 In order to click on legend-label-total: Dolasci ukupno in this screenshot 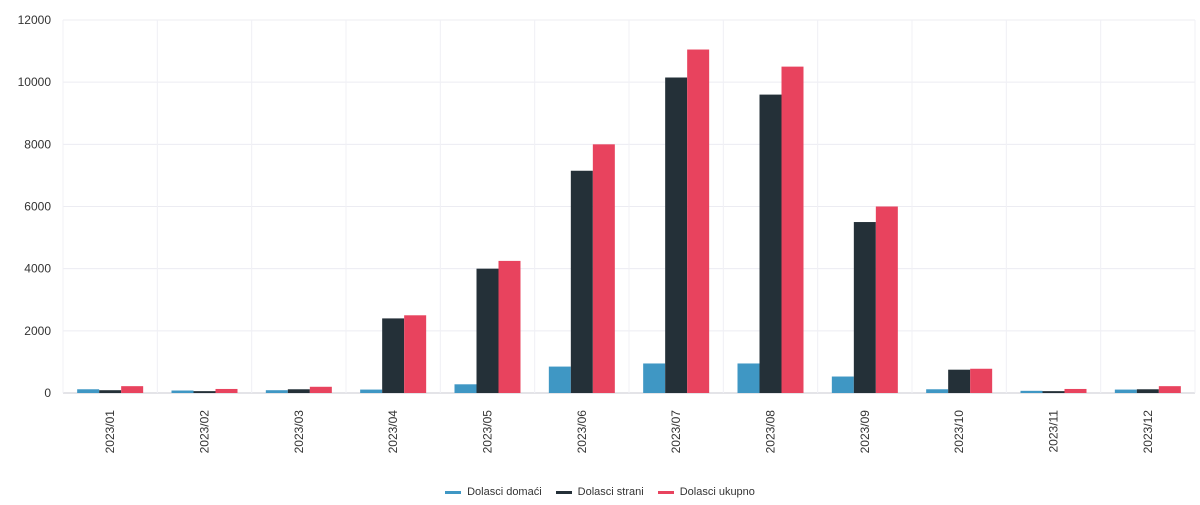, I will do `click(717, 492)`.